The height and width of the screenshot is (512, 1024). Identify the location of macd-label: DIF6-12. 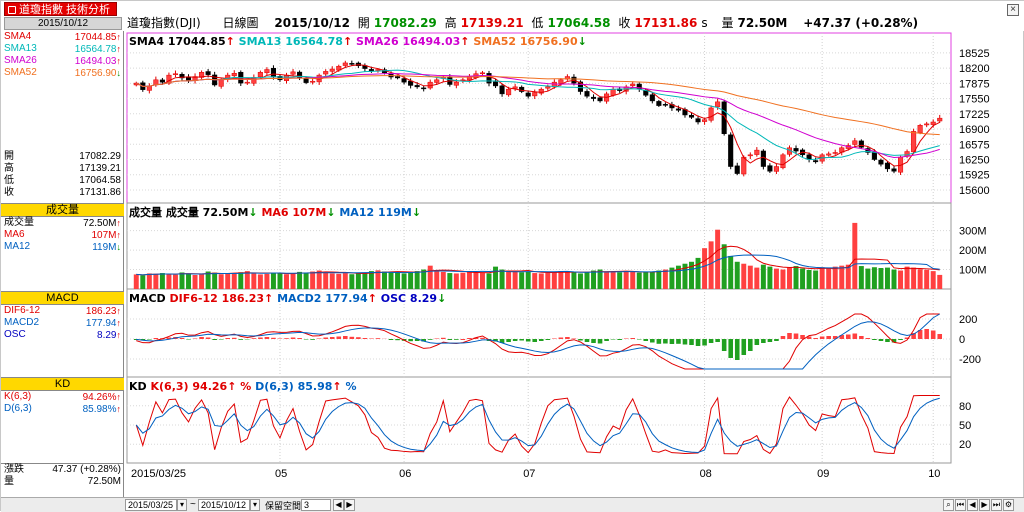
(22, 310).